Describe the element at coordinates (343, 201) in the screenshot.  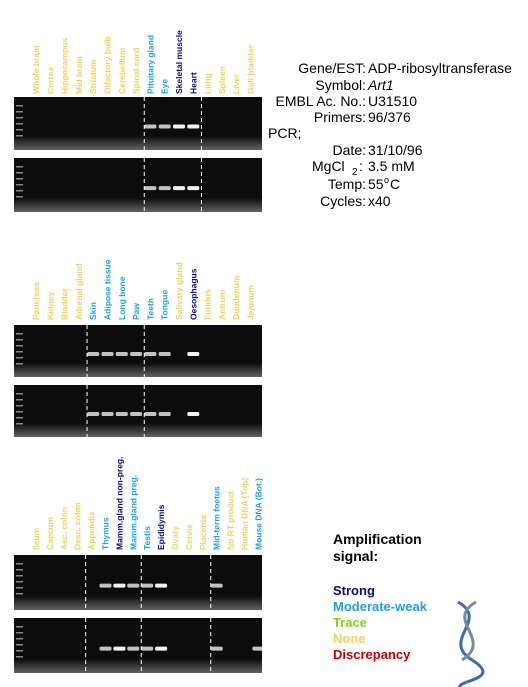
I see `cycles-label: Cycles:` at that location.